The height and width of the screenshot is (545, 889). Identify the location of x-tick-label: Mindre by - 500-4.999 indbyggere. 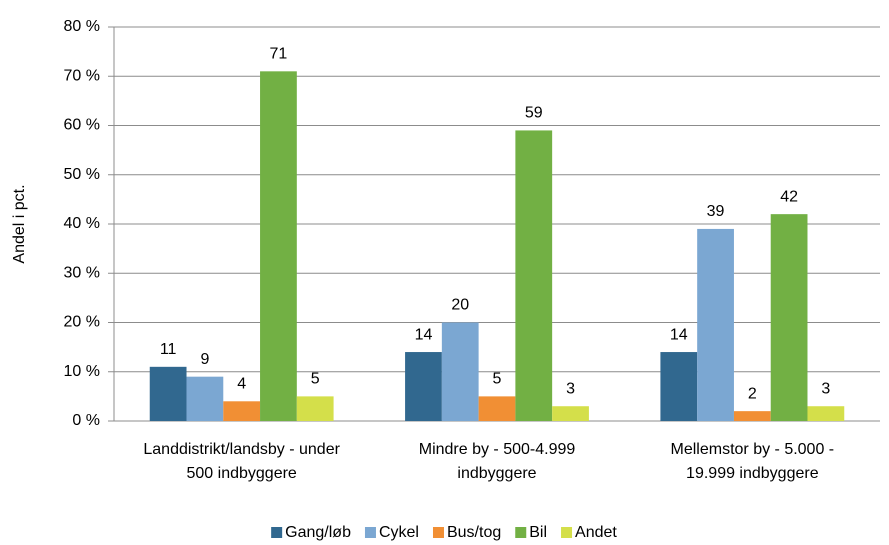
(497, 461).